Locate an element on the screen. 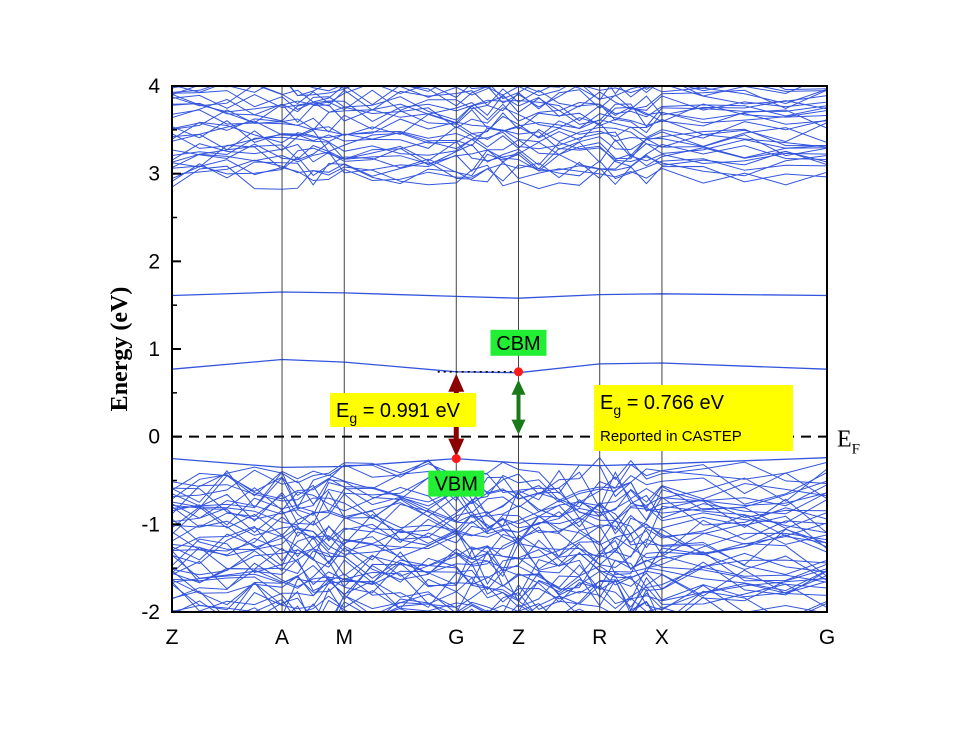 The width and height of the screenshot is (960, 734). y-tick-label: -2 is located at coordinates (150, 612).